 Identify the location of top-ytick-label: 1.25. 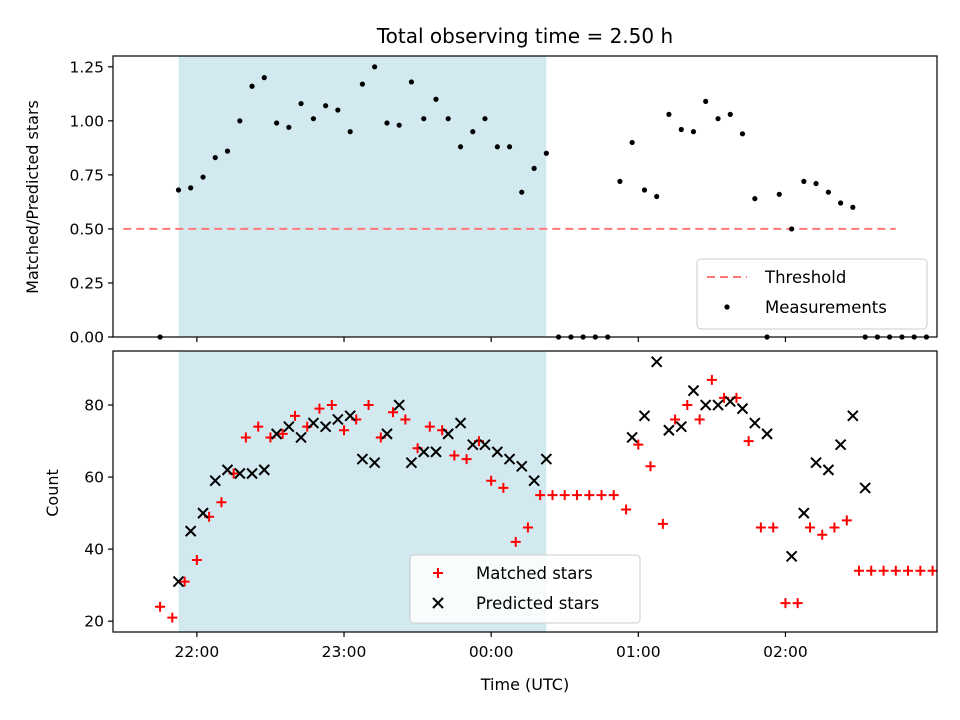
(86, 67).